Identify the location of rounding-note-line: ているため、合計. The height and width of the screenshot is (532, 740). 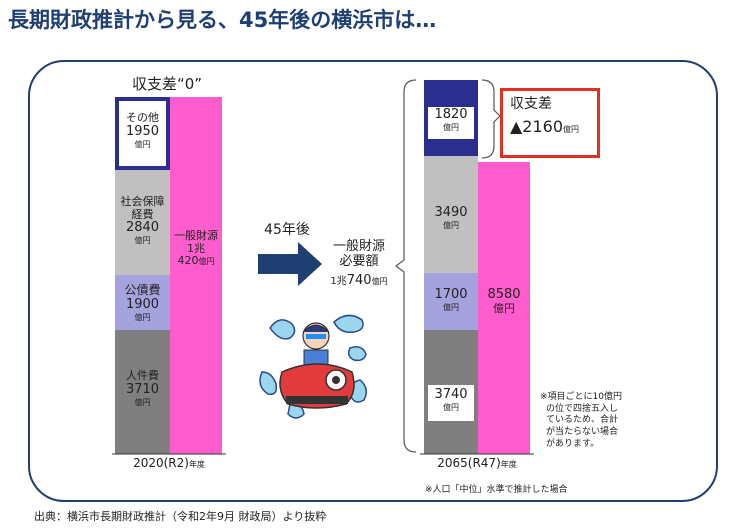
(582, 420).